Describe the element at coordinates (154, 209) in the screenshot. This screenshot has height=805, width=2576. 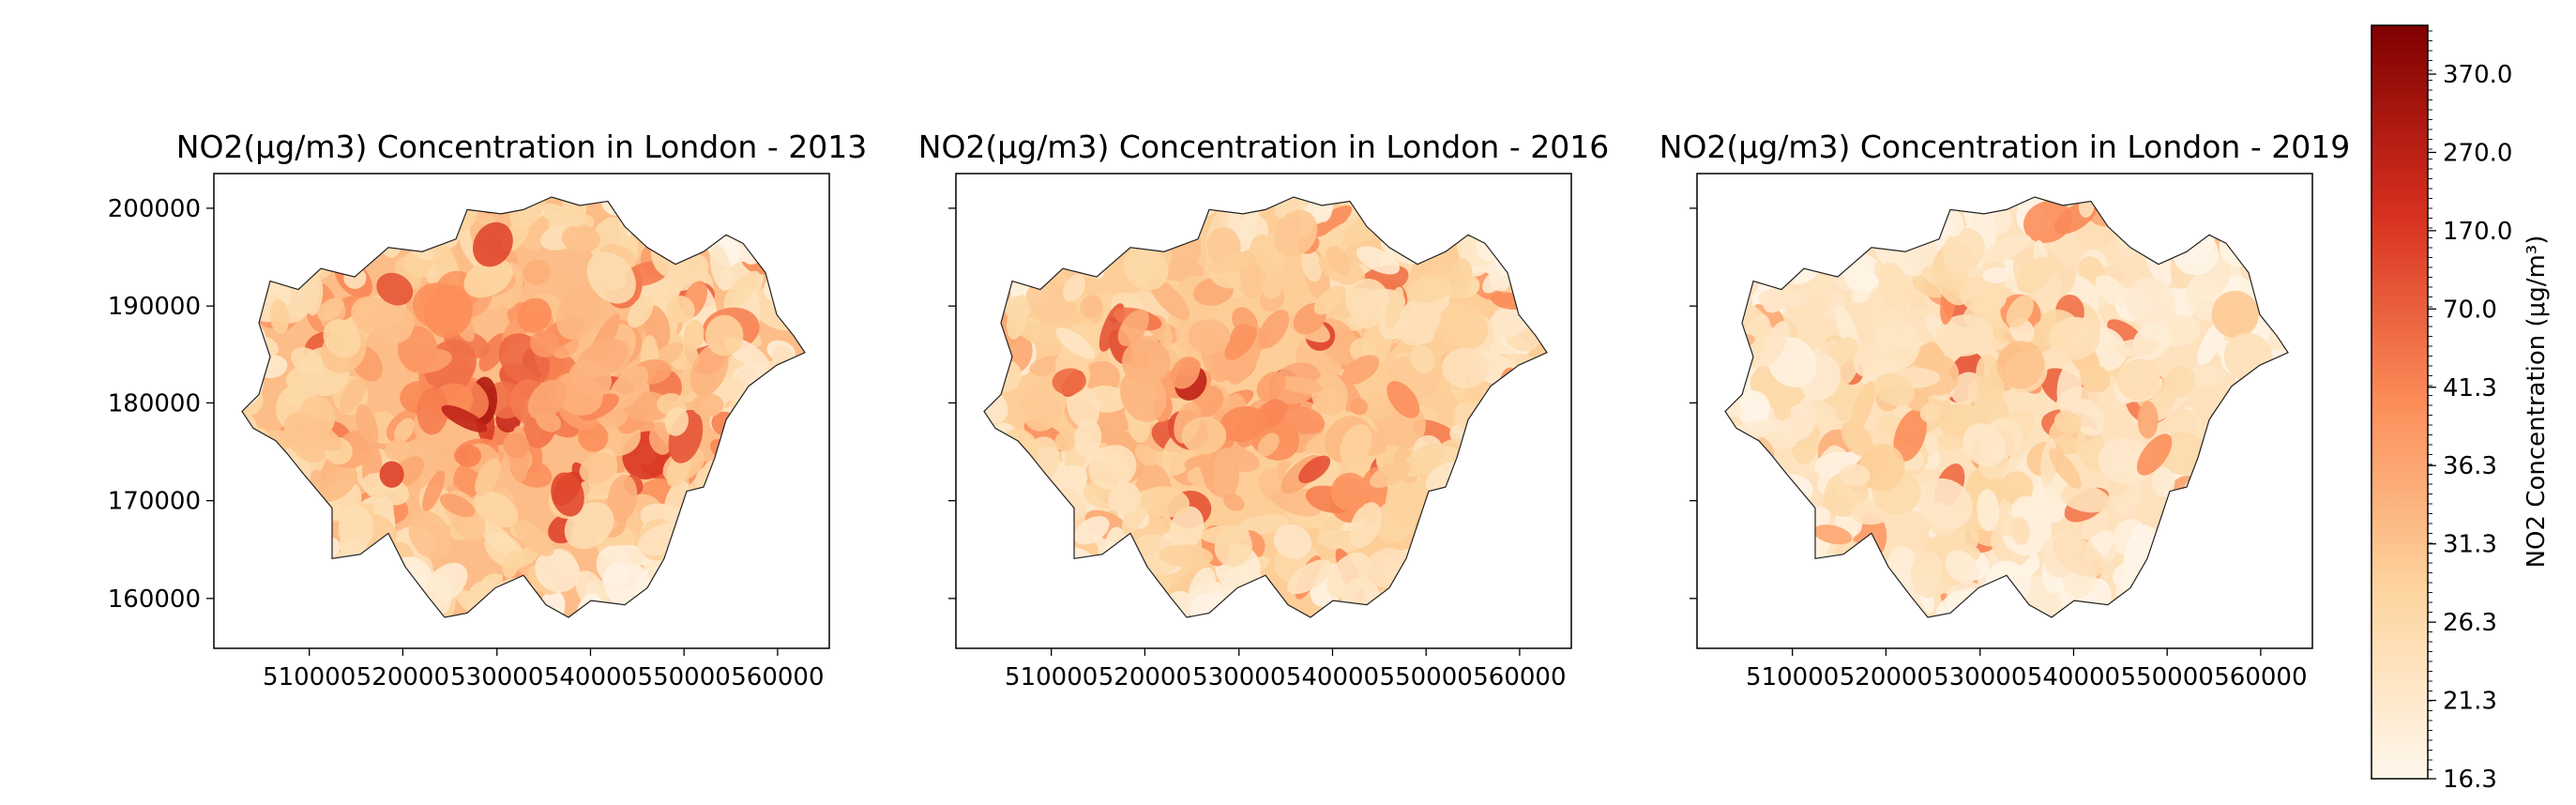
I see `y-tick-label: 200000` at that location.